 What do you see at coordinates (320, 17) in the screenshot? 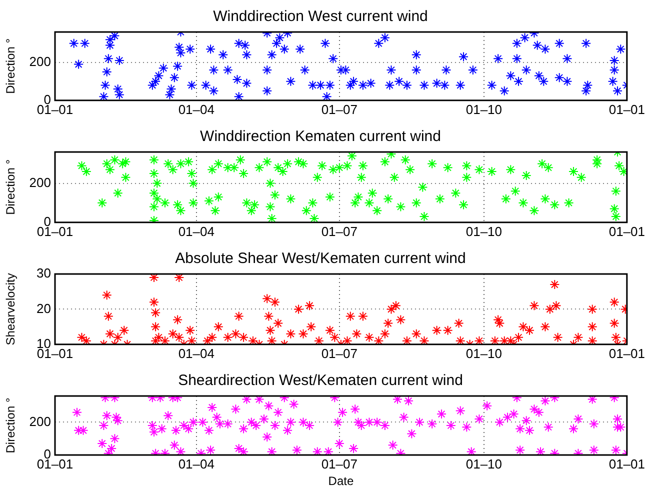
I see `chart-title: Winddirection West current wind` at bounding box center [320, 17].